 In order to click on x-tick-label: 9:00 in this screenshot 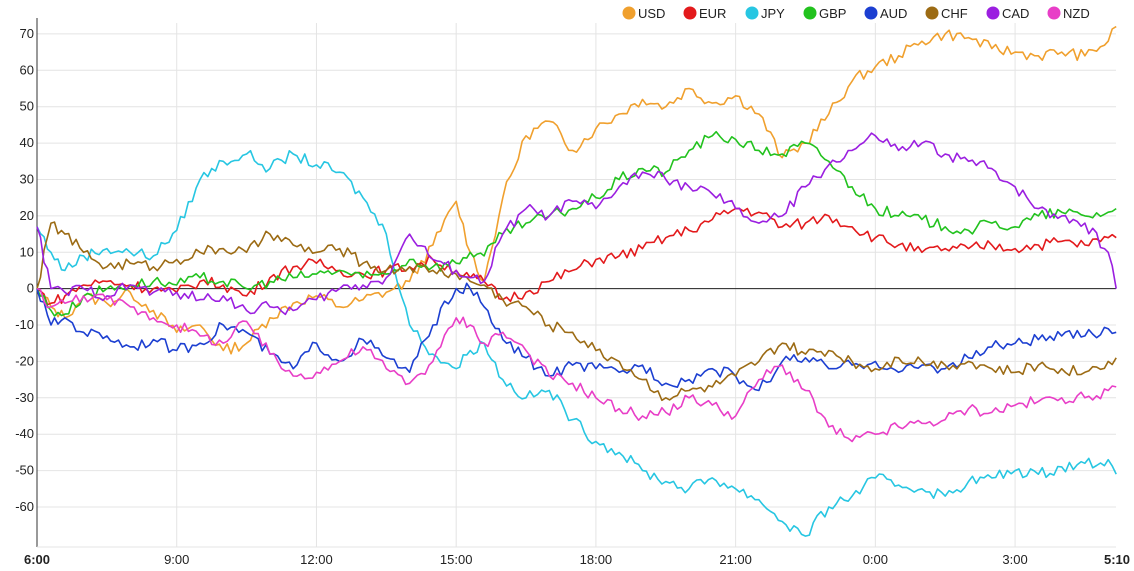, I will do `click(176, 559)`.